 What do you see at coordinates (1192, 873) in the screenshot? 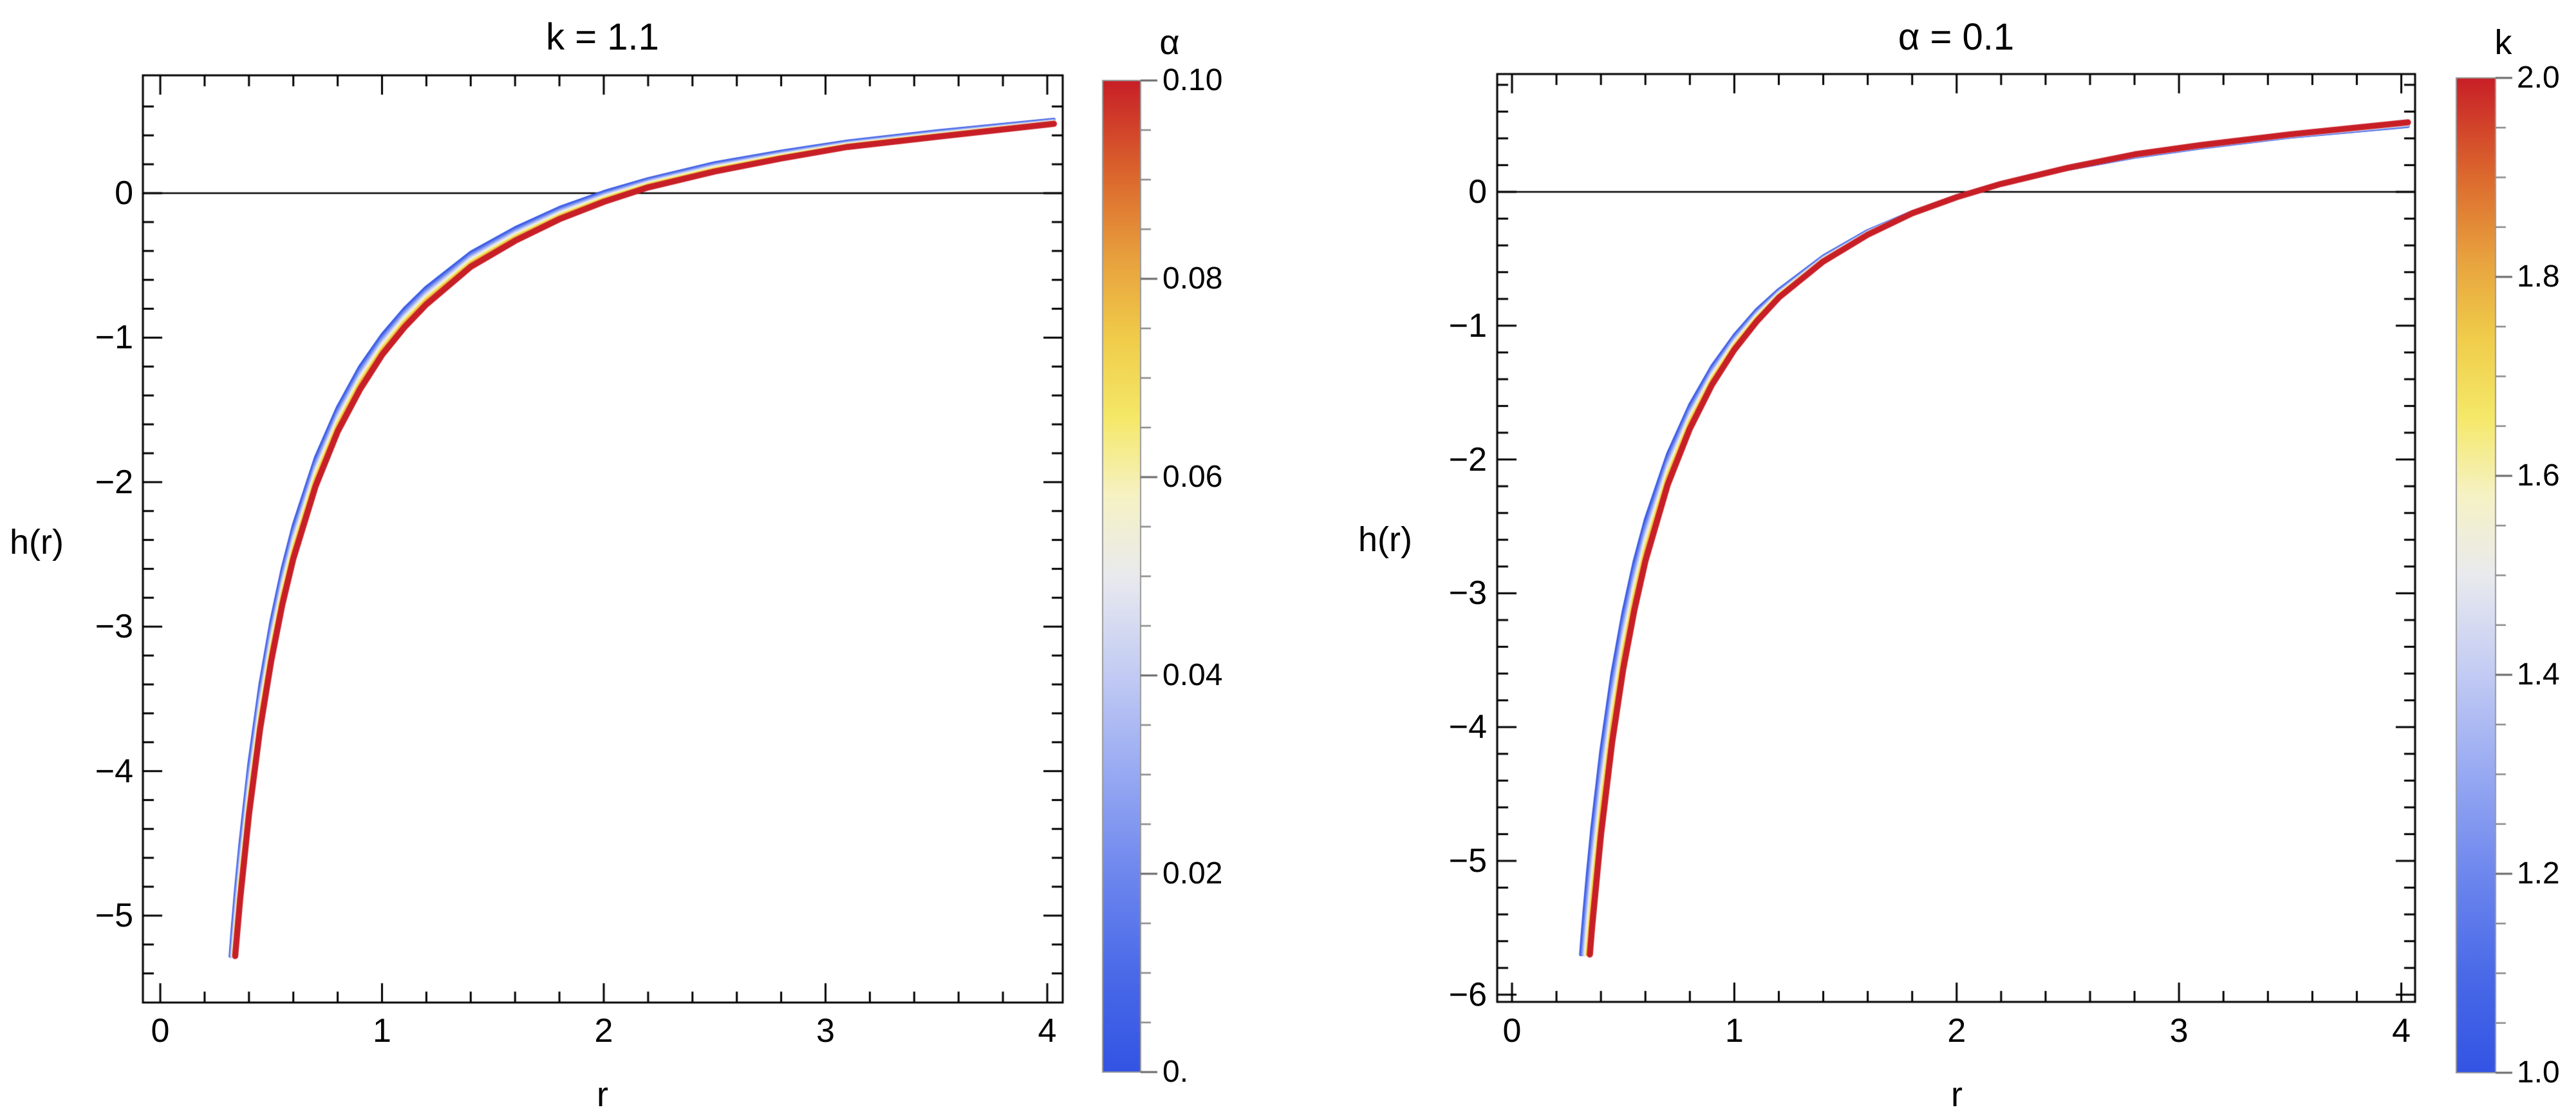
I see `colorbar-tick-label: 0.02` at bounding box center [1192, 873].